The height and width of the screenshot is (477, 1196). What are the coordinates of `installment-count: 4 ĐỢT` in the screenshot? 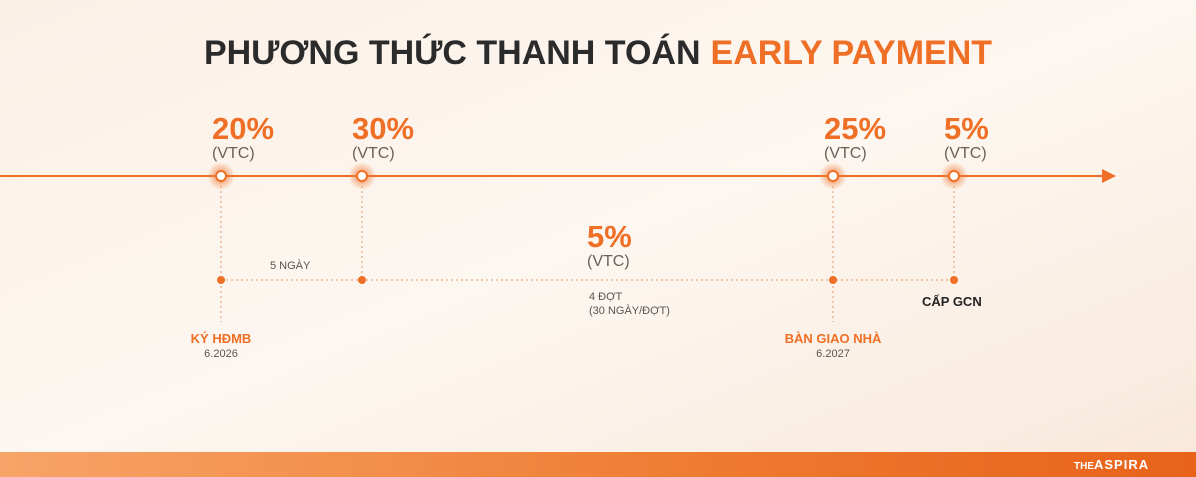 It's located at (606, 297).